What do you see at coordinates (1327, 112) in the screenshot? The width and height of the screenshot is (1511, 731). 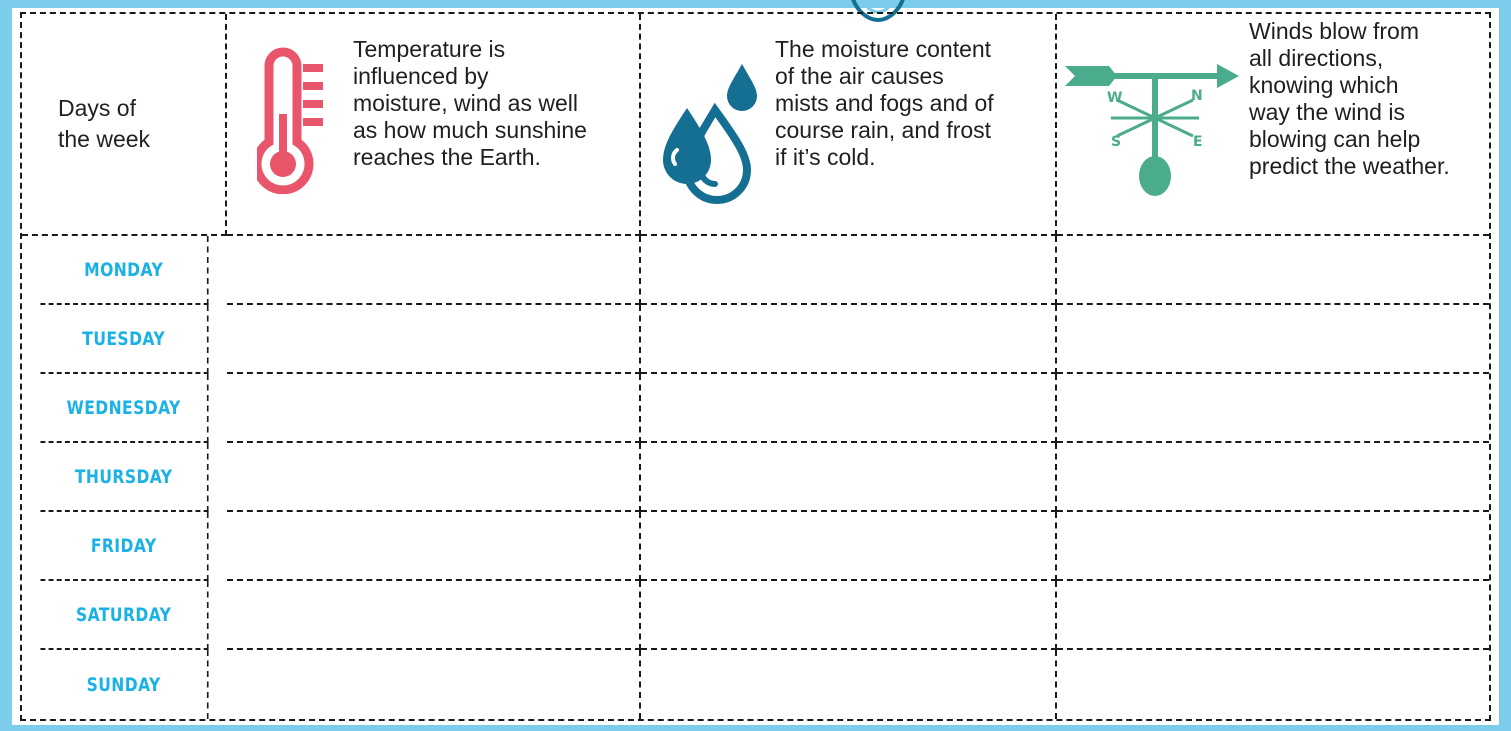 I see `wind-line: way the wind is` at bounding box center [1327, 112].